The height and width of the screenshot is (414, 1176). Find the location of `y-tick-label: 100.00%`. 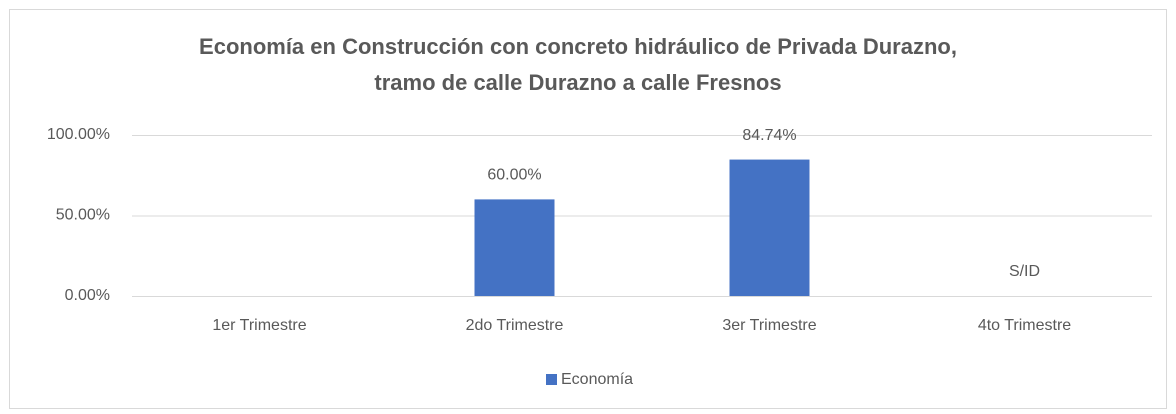

y-tick-label: 100.00% is located at coordinates (78, 134).